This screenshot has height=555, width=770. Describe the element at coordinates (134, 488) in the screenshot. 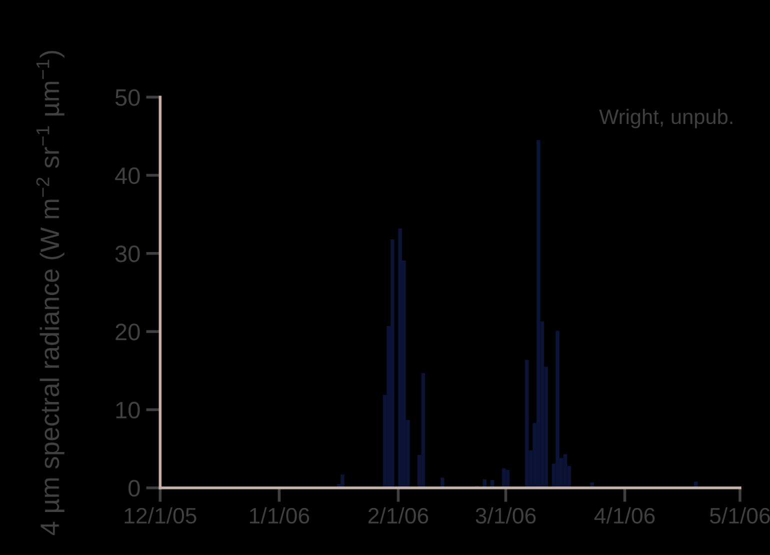

I see `y-tick-label: 0` at that location.